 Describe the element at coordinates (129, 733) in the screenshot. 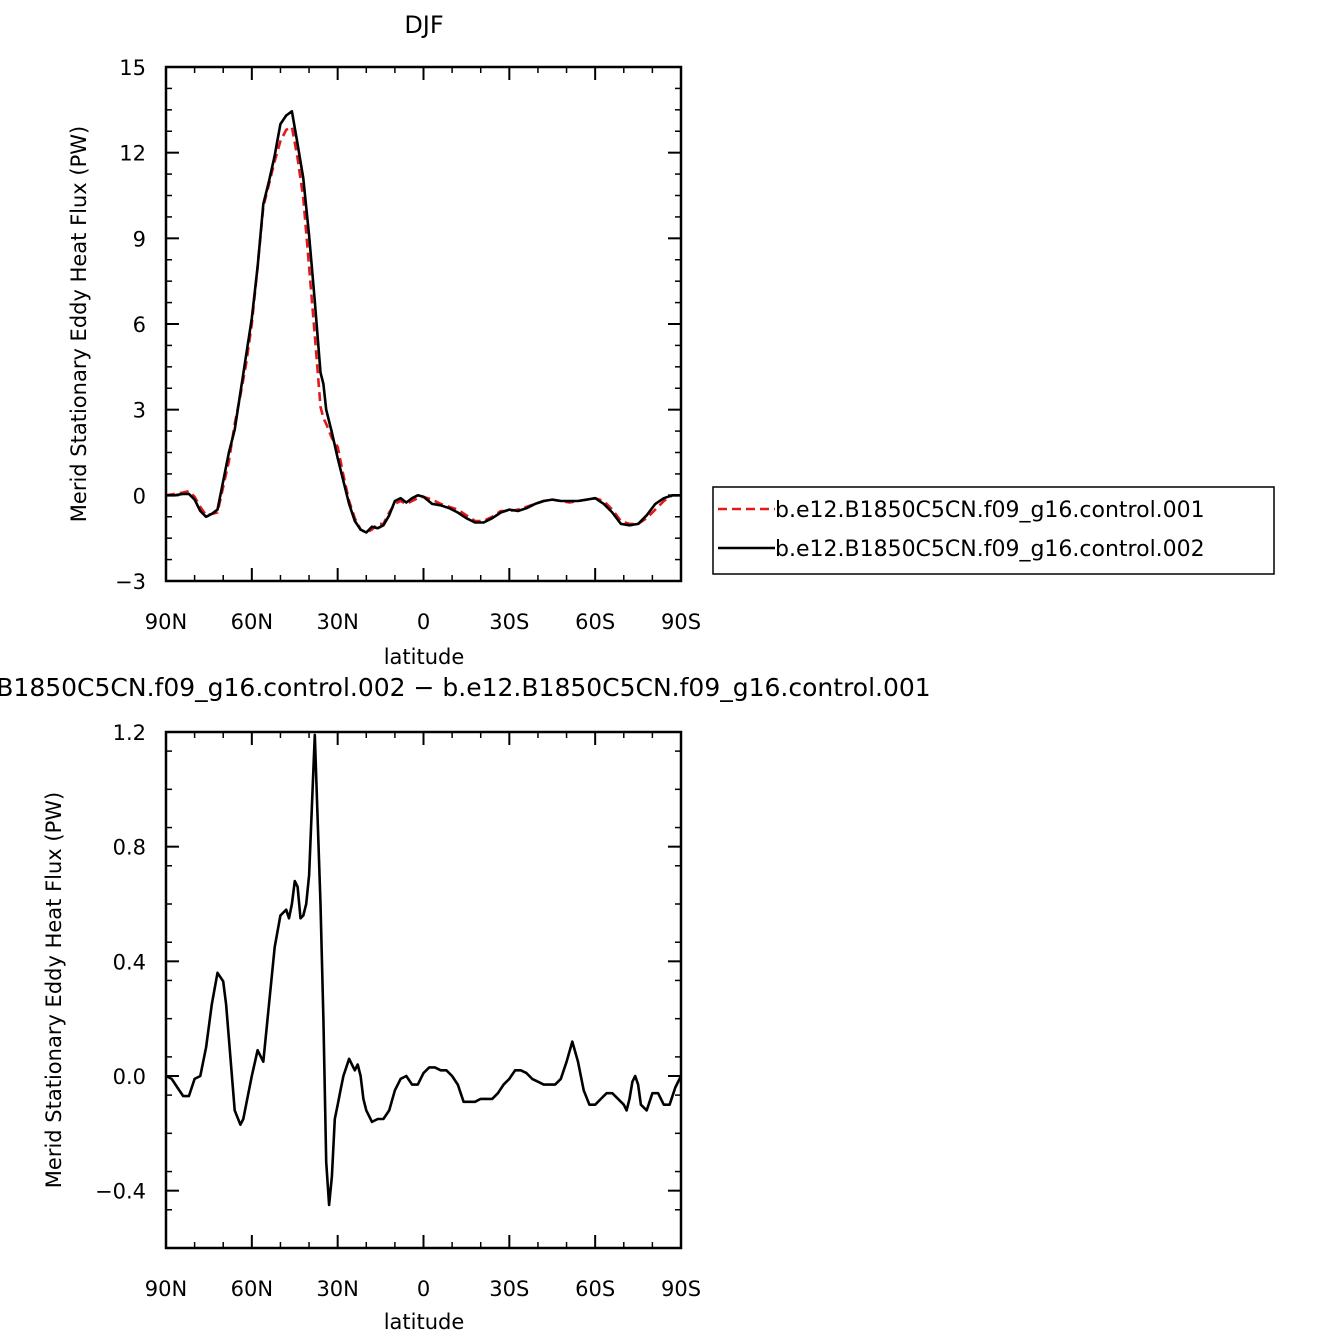

I see `bottom-y-tick-label: 1.2` at that location.